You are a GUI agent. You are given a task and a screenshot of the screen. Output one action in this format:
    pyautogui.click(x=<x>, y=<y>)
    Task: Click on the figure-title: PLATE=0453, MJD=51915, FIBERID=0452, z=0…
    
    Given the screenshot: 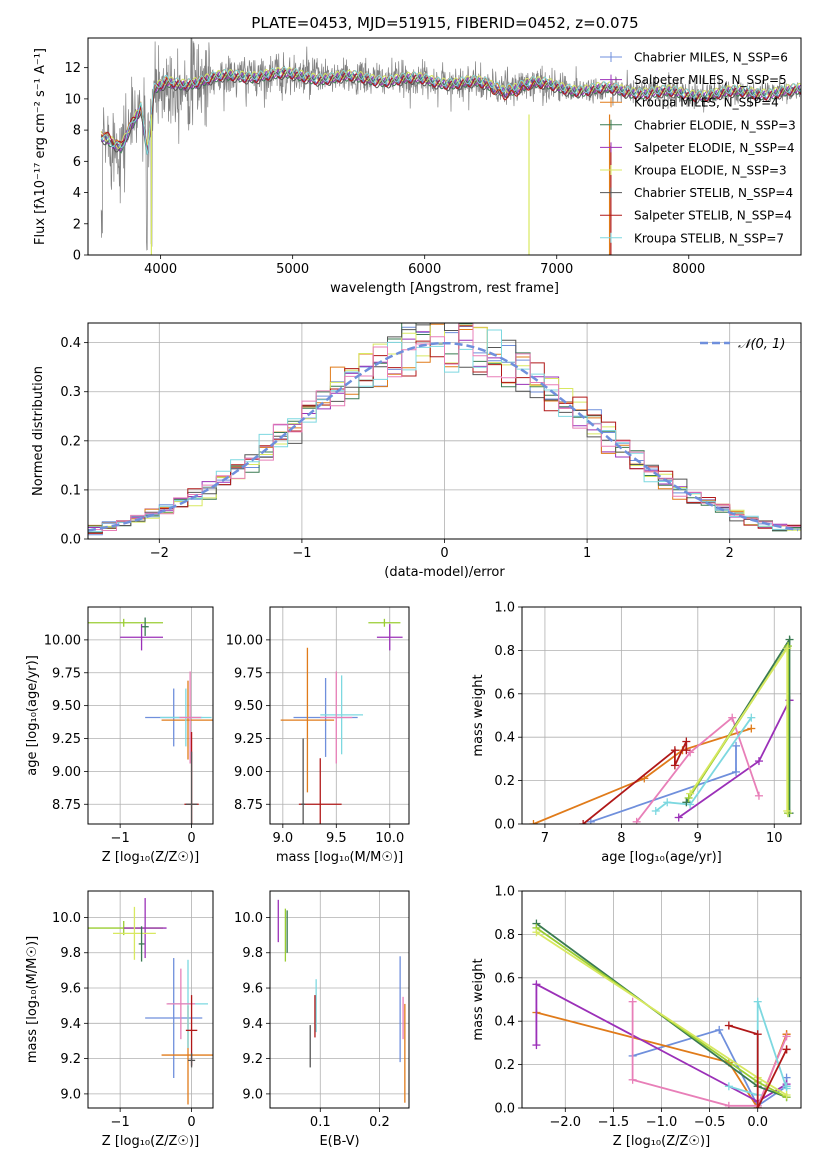 What is the action you would take?
    pyautogui.click(x=444, y=23)
    